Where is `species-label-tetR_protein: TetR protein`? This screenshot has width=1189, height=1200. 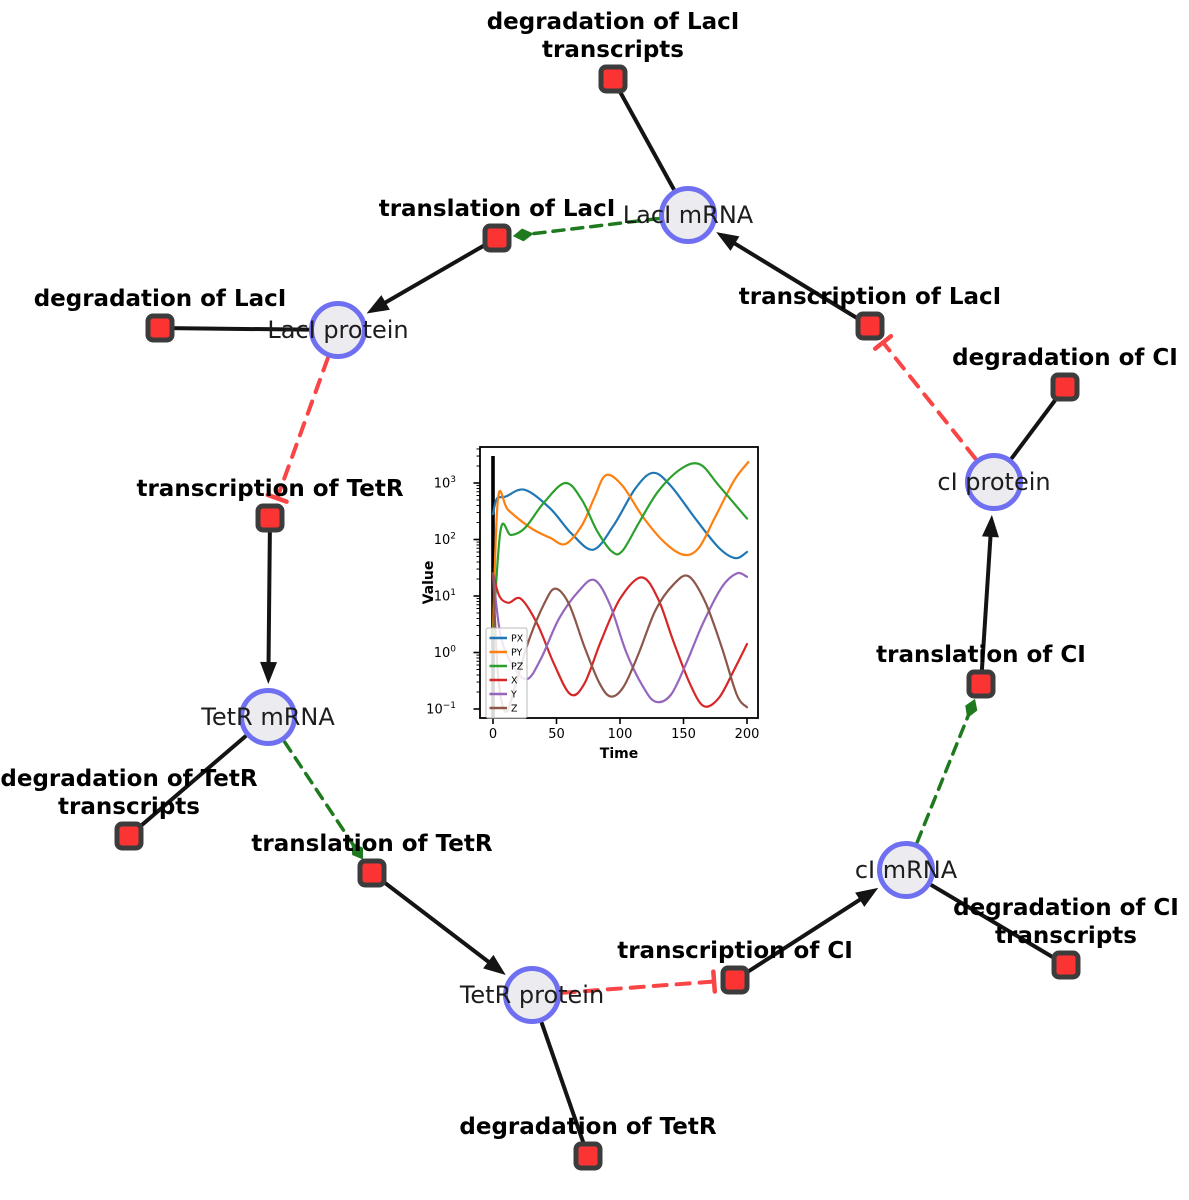 species-label-tetR_protein: TetR protein is located at coordinates (531, 995).